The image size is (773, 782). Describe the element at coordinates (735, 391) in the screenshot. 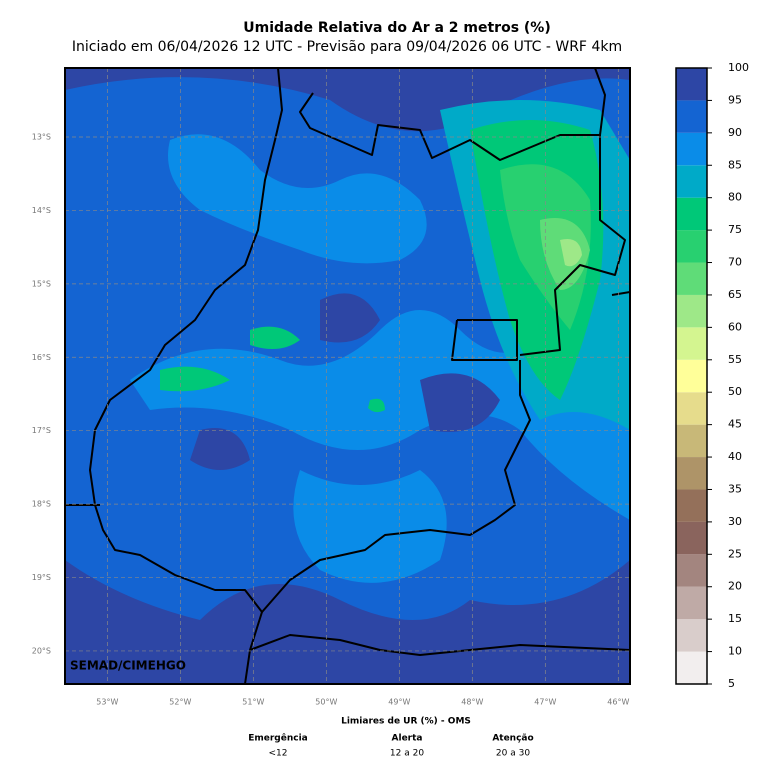

I see `colorbar-tick-label: 50` at that location.